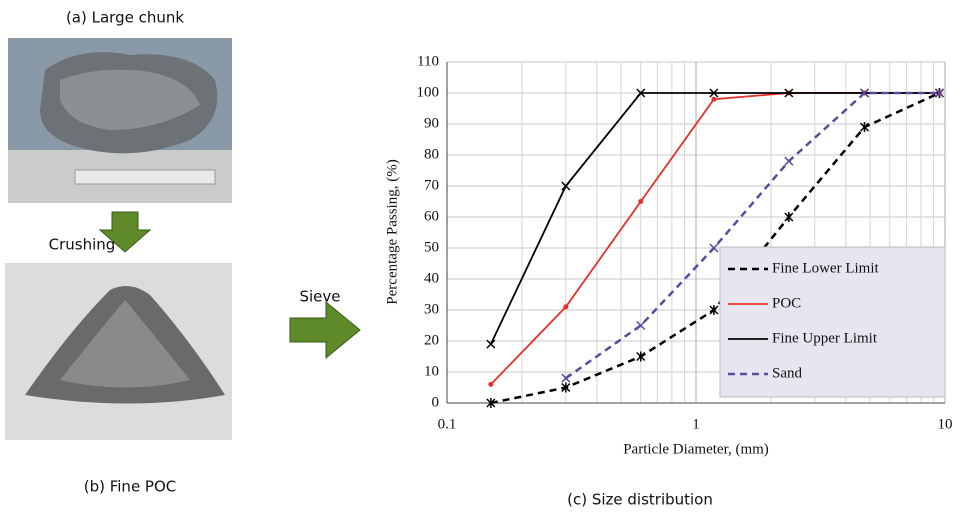  I want to click on step-label: Sieve, so click(319, 297).